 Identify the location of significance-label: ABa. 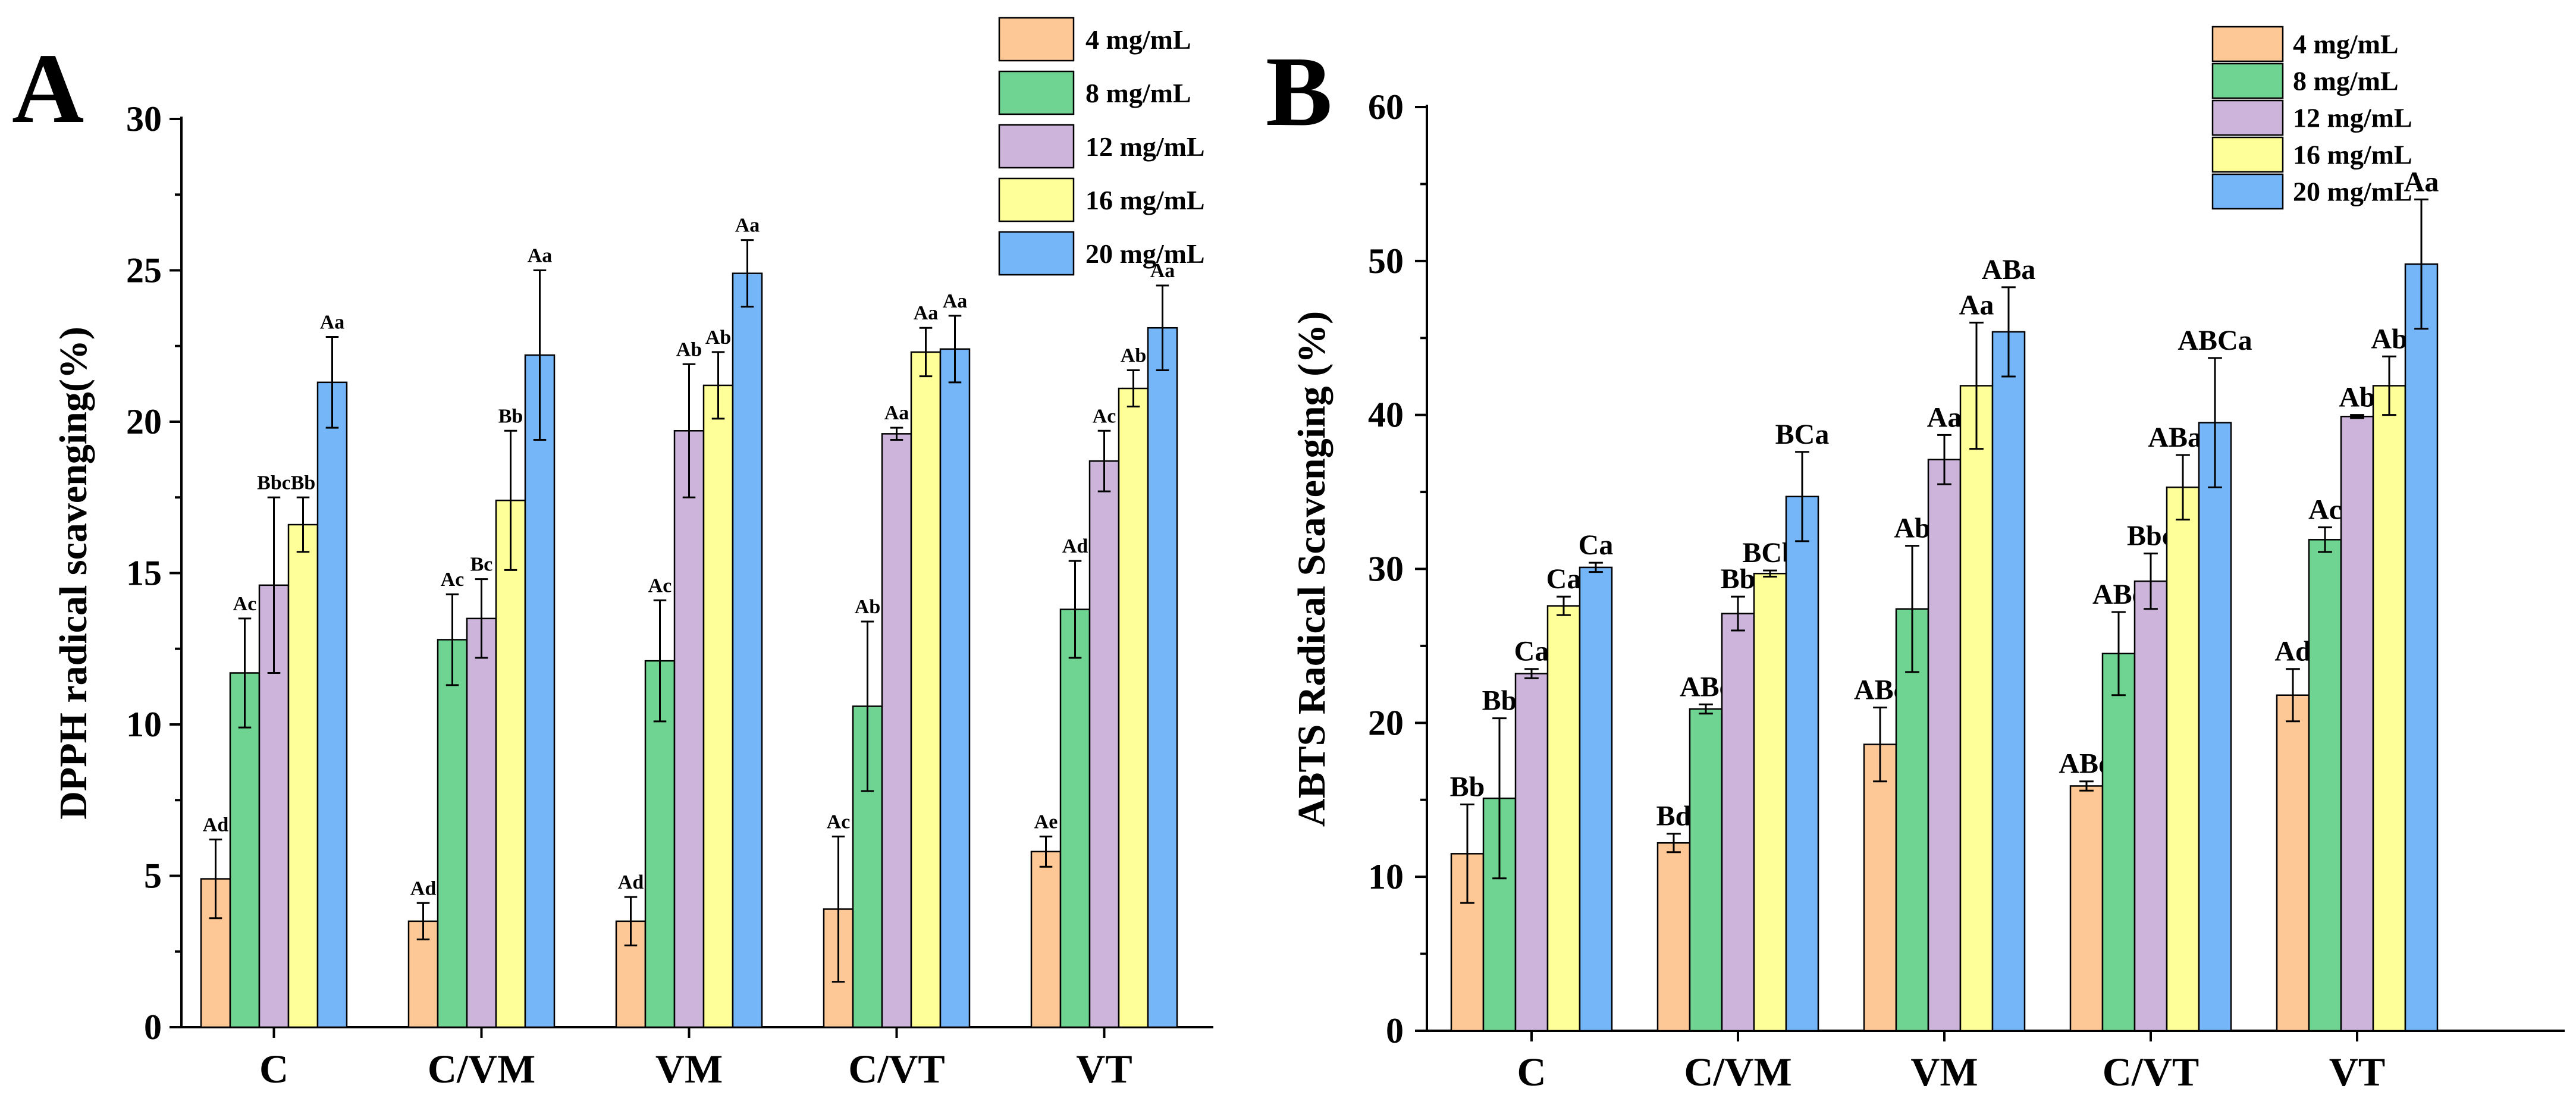
(2009, 269).